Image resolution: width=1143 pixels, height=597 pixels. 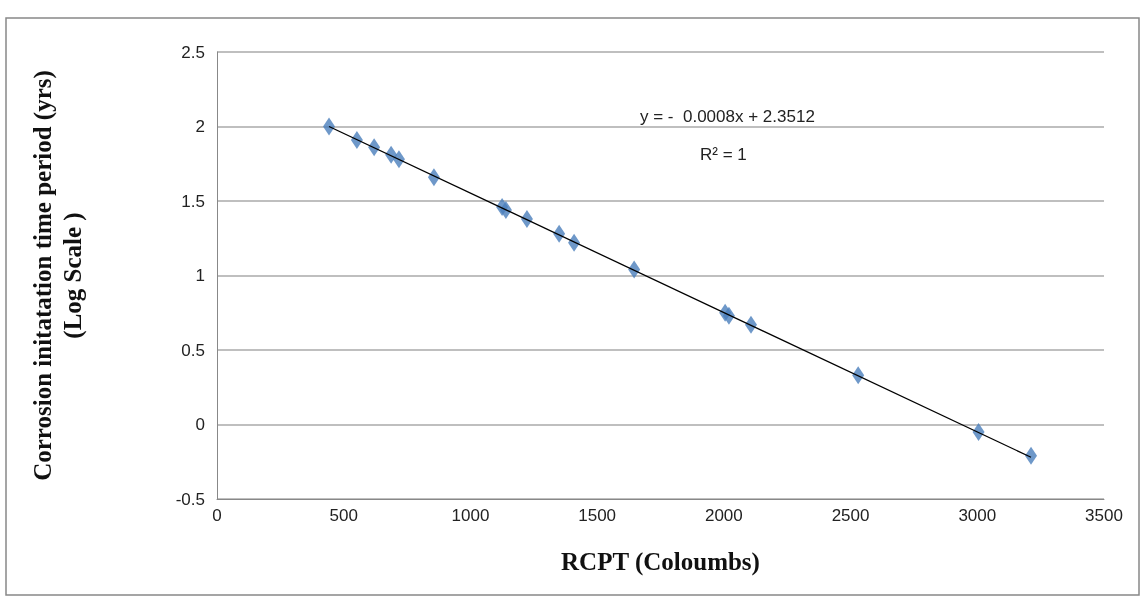 What do you see at coordinates (597, 515) in the screenshot?
I see `x-tick-label: 1500` at bounding box center [597, 515].